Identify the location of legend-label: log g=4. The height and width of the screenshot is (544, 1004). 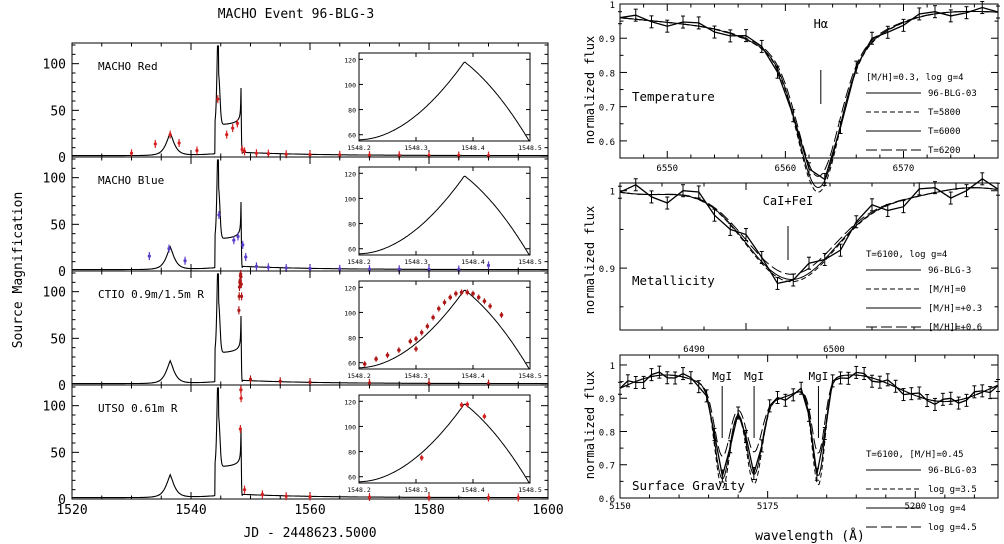
(947, 509).